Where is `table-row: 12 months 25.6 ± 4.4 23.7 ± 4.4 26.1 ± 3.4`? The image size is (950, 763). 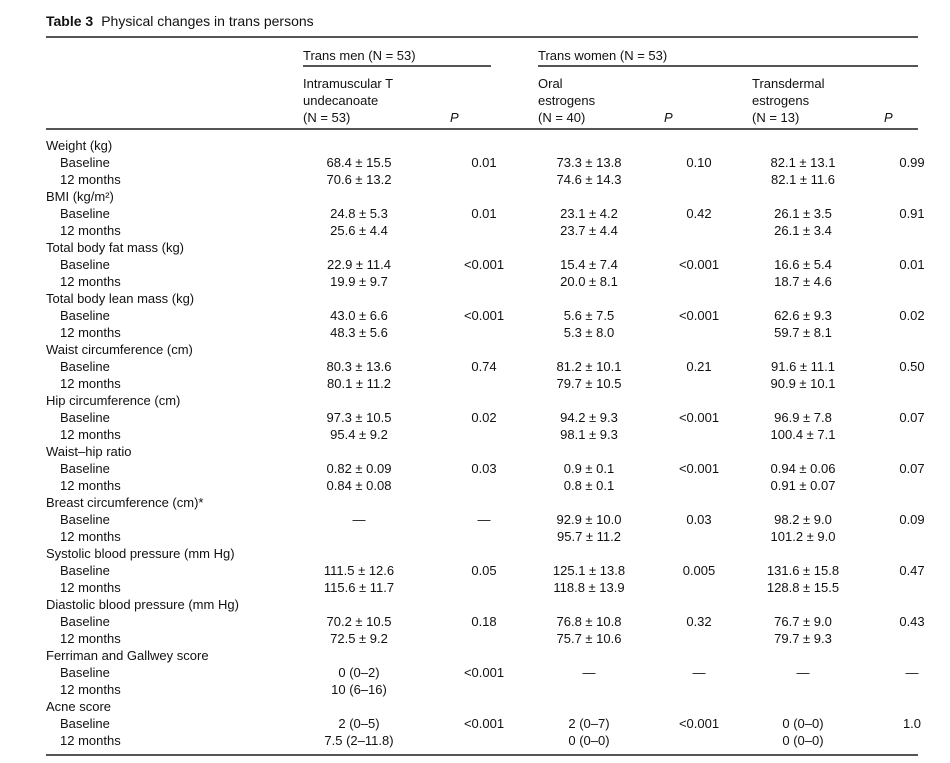
table-row: 12 months 25.6 ± 4.4 23.7 ± 4.4 26.1 ± 3.4 is located at coordinates (491, 230).